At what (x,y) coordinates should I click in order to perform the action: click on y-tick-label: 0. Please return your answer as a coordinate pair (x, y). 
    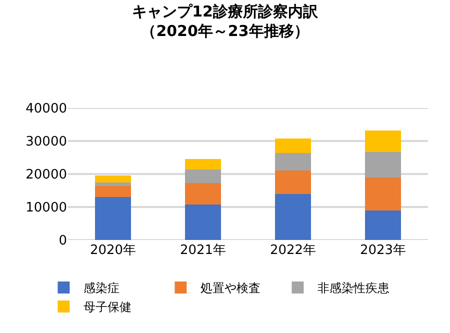
    Looking at the image, I should click on (62, 241).